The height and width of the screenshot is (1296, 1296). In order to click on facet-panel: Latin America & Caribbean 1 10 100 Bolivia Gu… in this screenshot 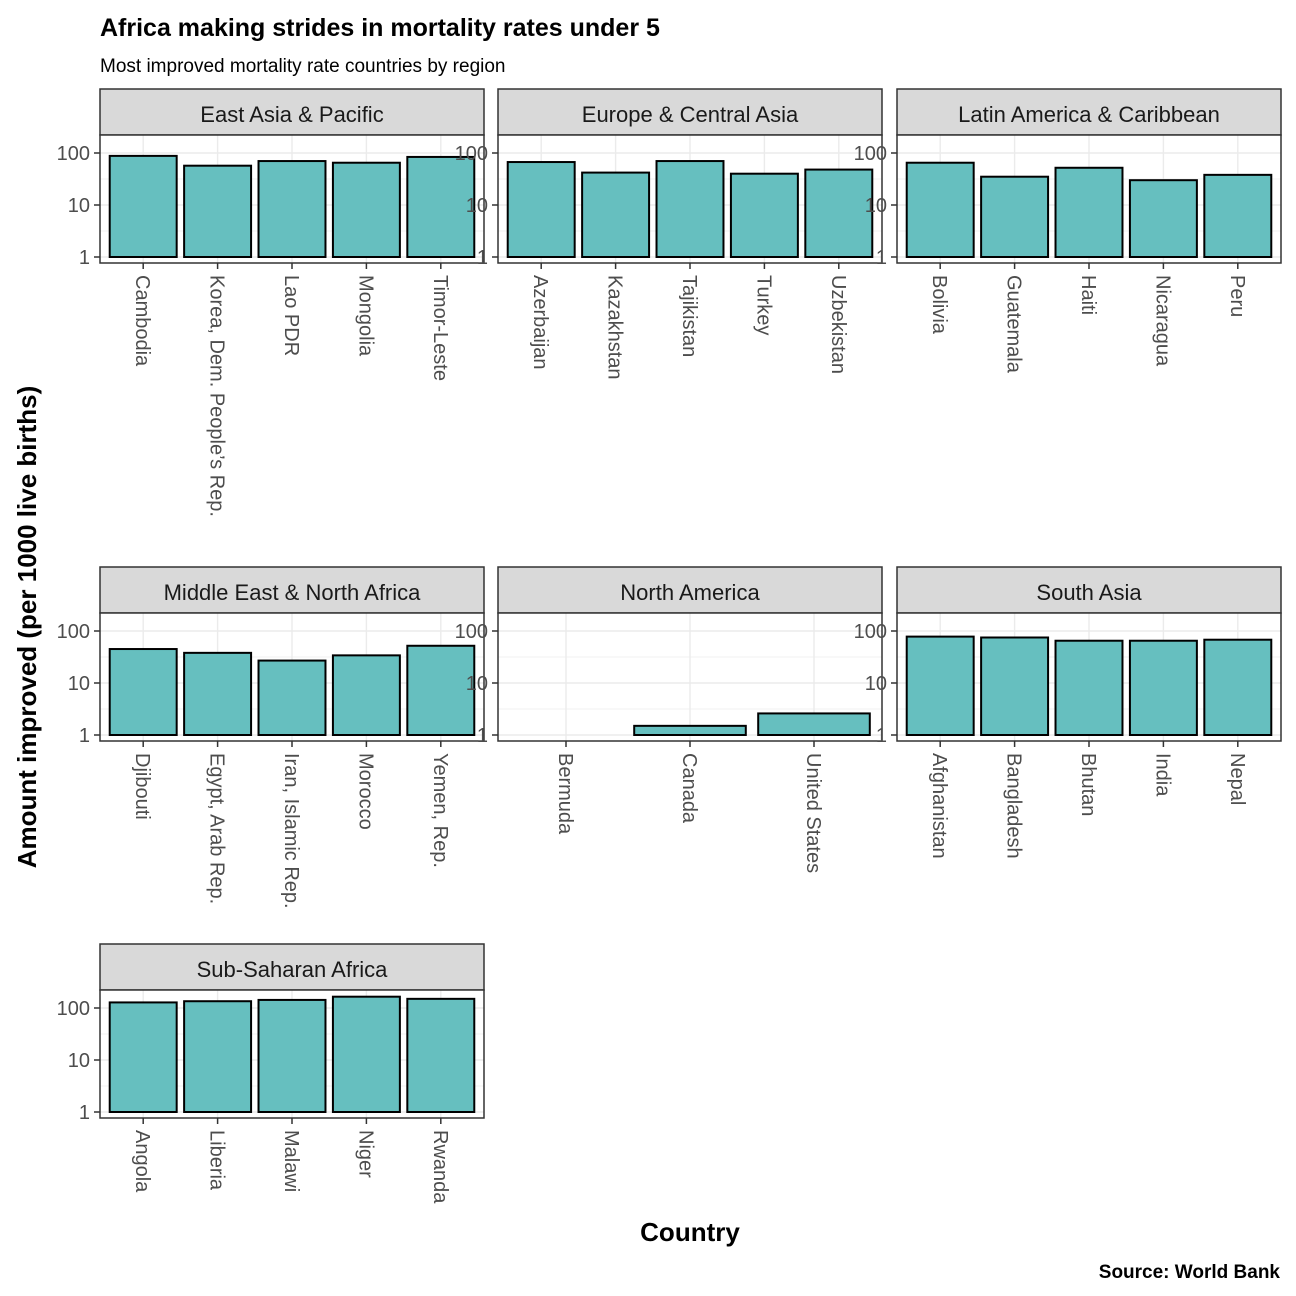, I will do `click(1068, 231)`.